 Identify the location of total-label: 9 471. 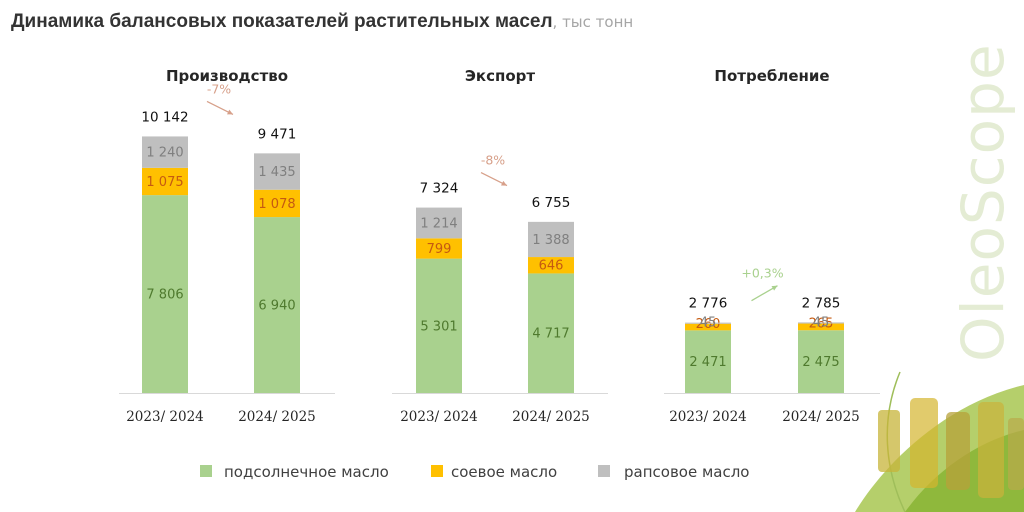
(277, 134).